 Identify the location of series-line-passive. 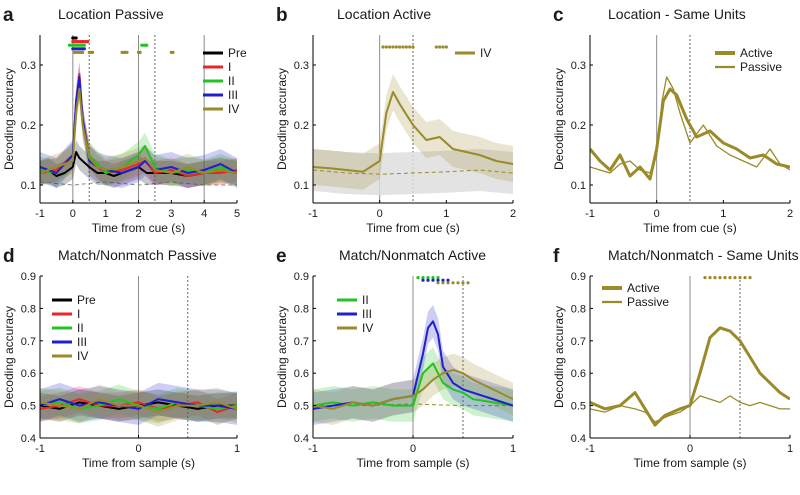
(690, 409).